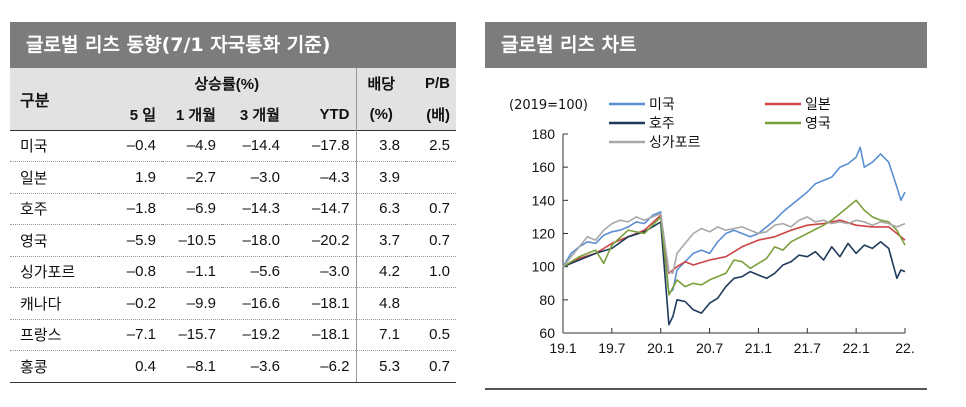 The height and width of the screenshot is (407, 966). What do you see at coordinates (54, 145) in the screenshot?
I see `row-region-name: 미국` at bounding box center [54, 145].